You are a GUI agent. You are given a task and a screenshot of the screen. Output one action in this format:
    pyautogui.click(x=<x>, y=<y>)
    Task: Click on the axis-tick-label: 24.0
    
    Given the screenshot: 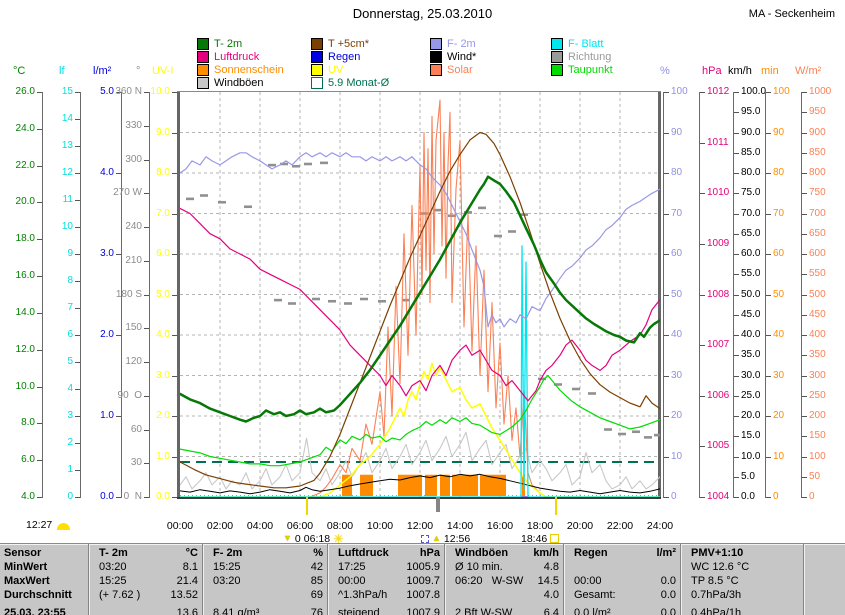 What is the action you would take?
    pyautogui.click(x=25, y=128)
    